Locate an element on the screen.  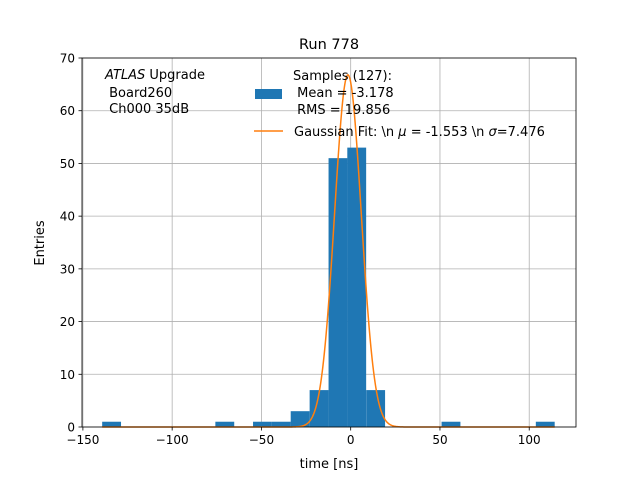
y-tick-label: 0 is located at coordinates (71, 428).